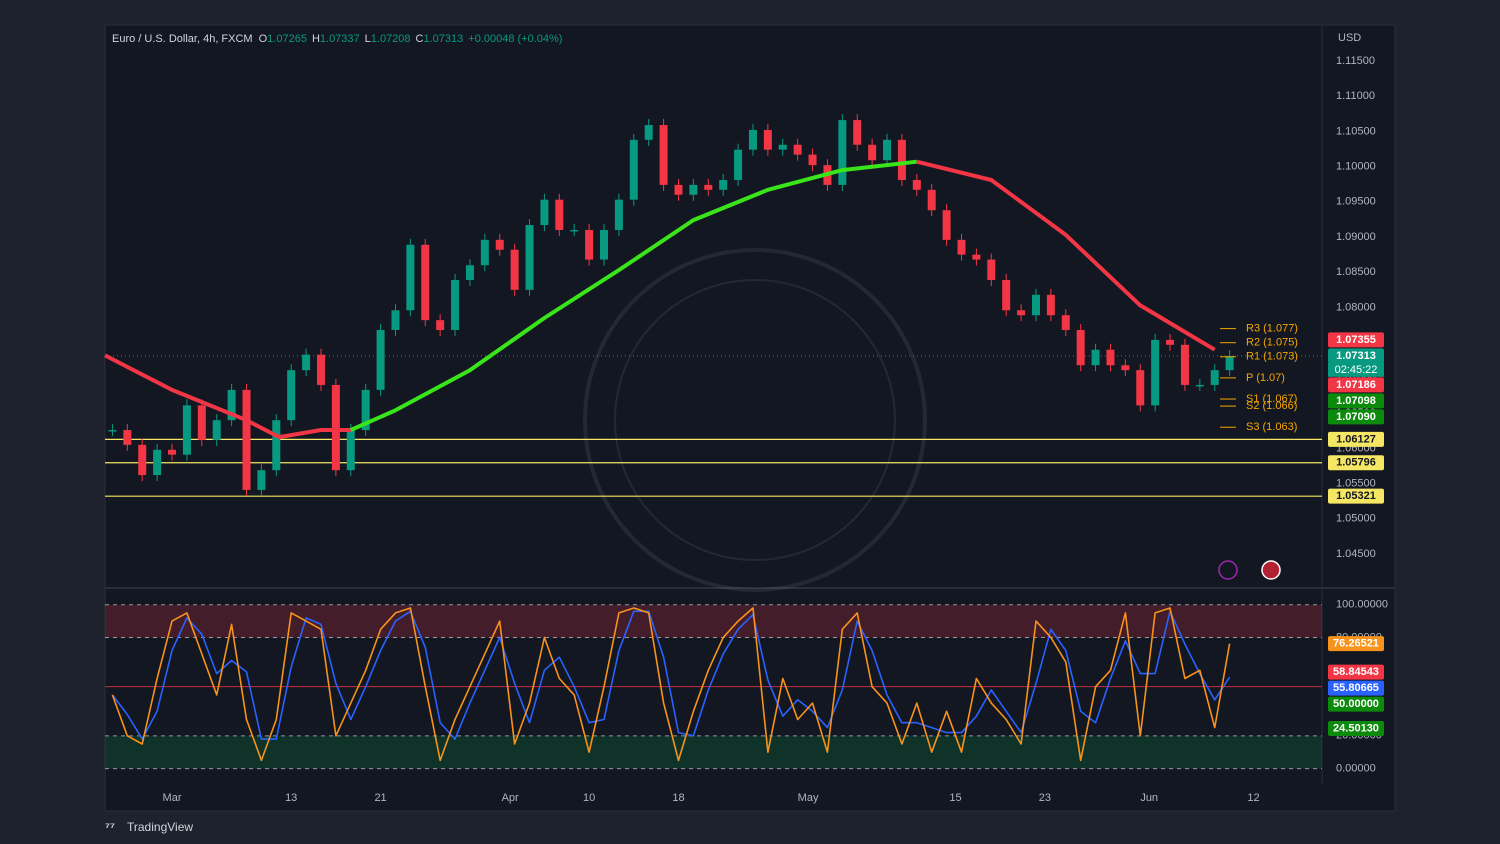 This screenshot has width=1500, height=844. I want to click on price-tag-label: 1.07355, so click(1356, 340).